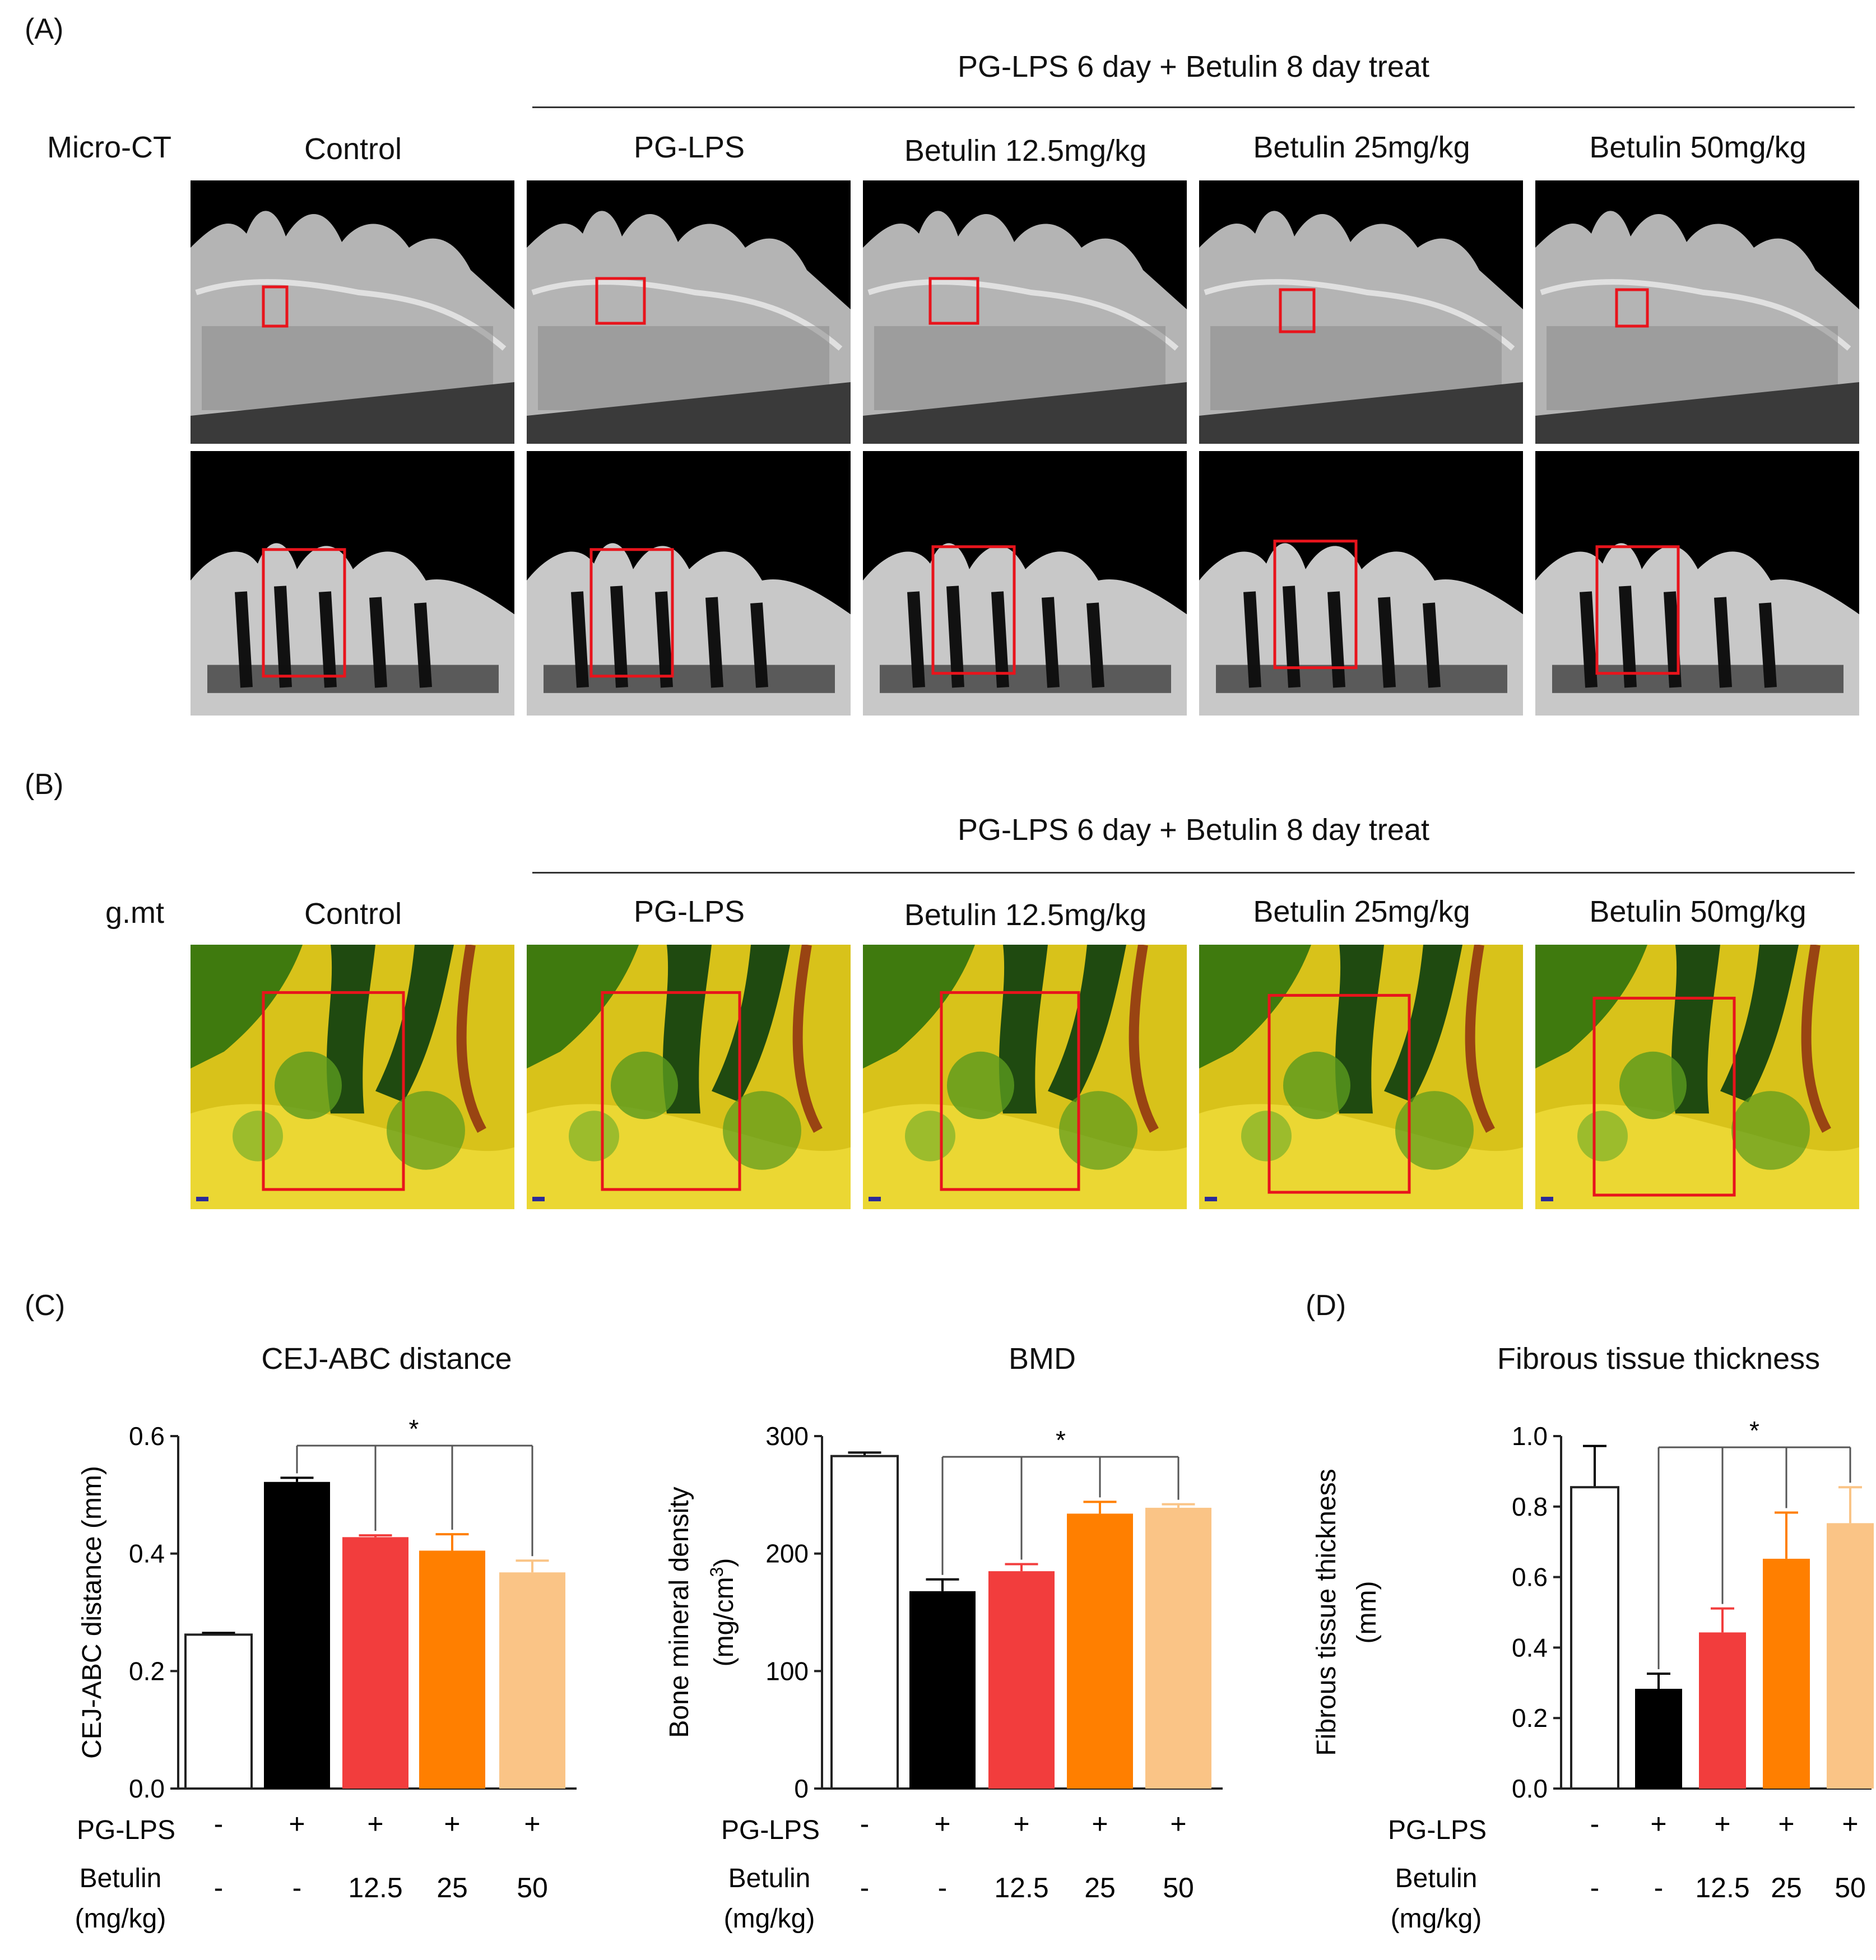 This screenshot has height=1960, width=1876. What do you see at coordinates (787, 1553) in the screenshot?
I see `y-tick-label: 200` at bounding box center [787, 1553].